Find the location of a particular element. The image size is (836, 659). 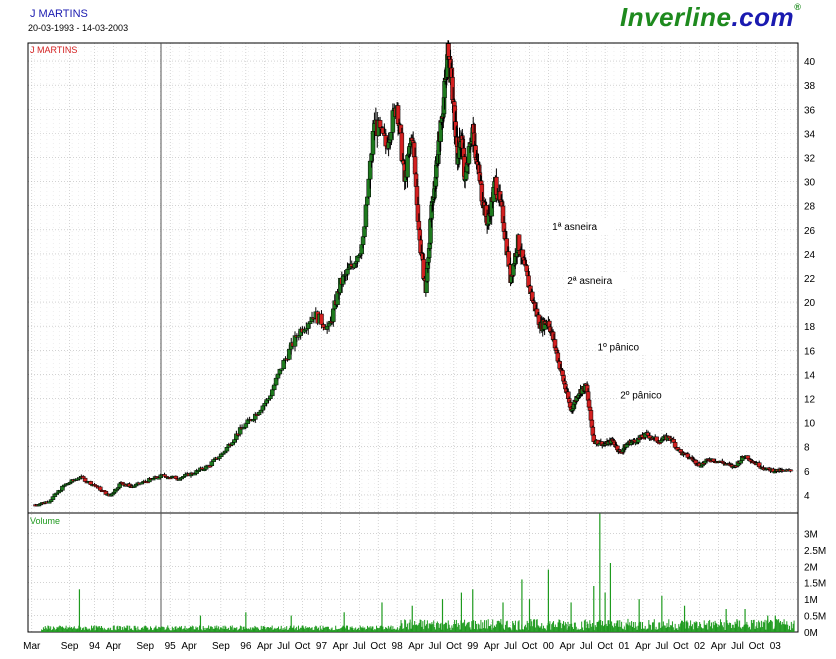

y-tick-label: 16 is located at coordinates (810, 351).